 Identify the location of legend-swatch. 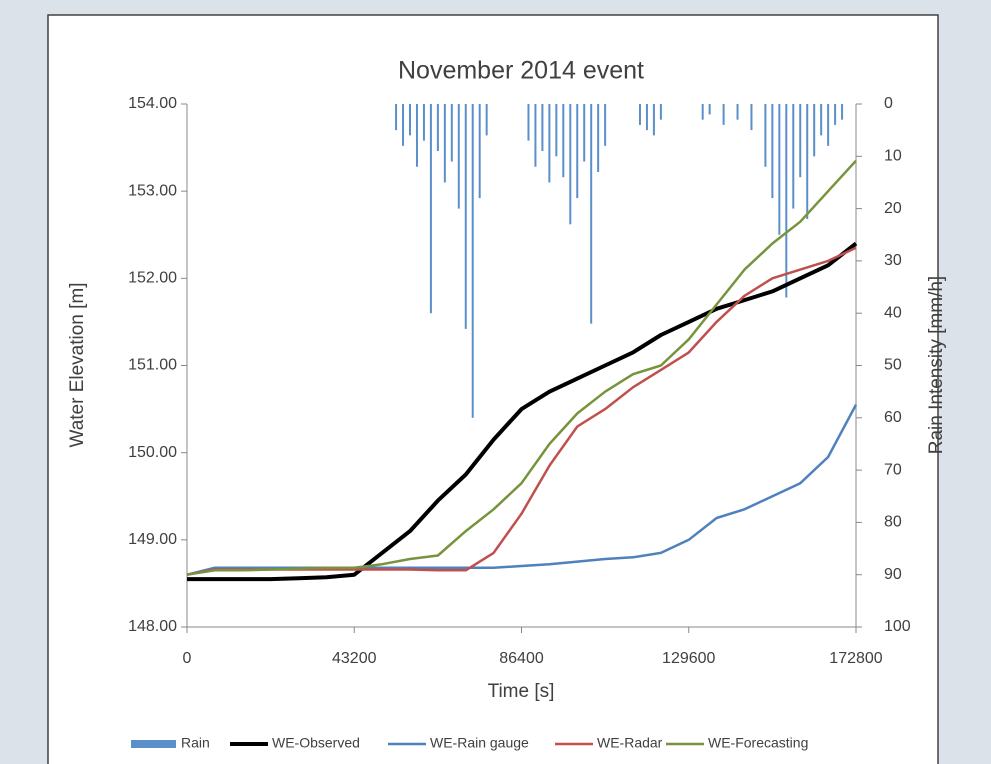
(153, 744).